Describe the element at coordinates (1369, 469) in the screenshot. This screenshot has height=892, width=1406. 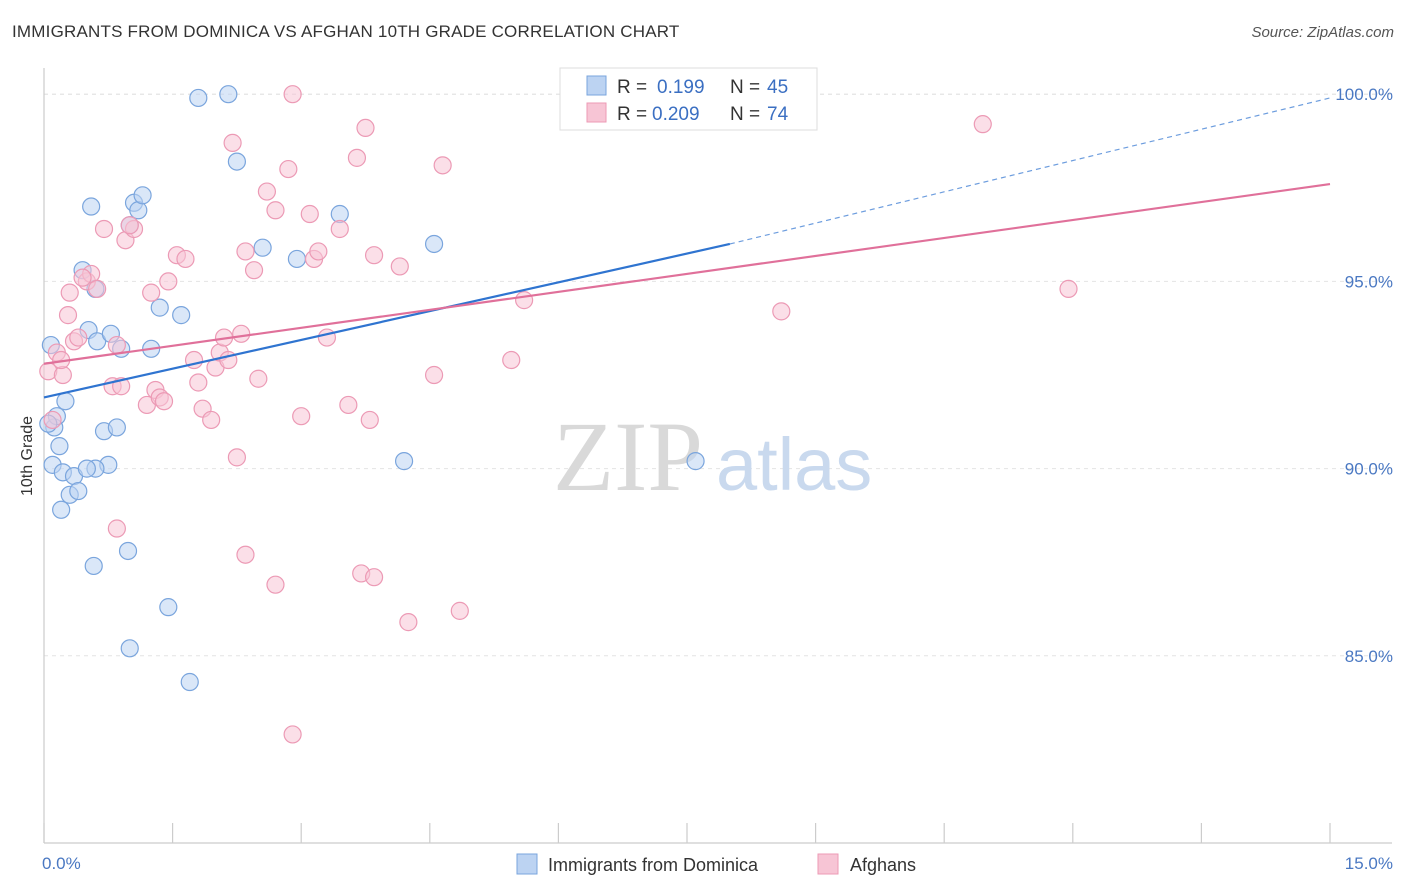
I see `y-tick-label-1: 90.0%` at that location.